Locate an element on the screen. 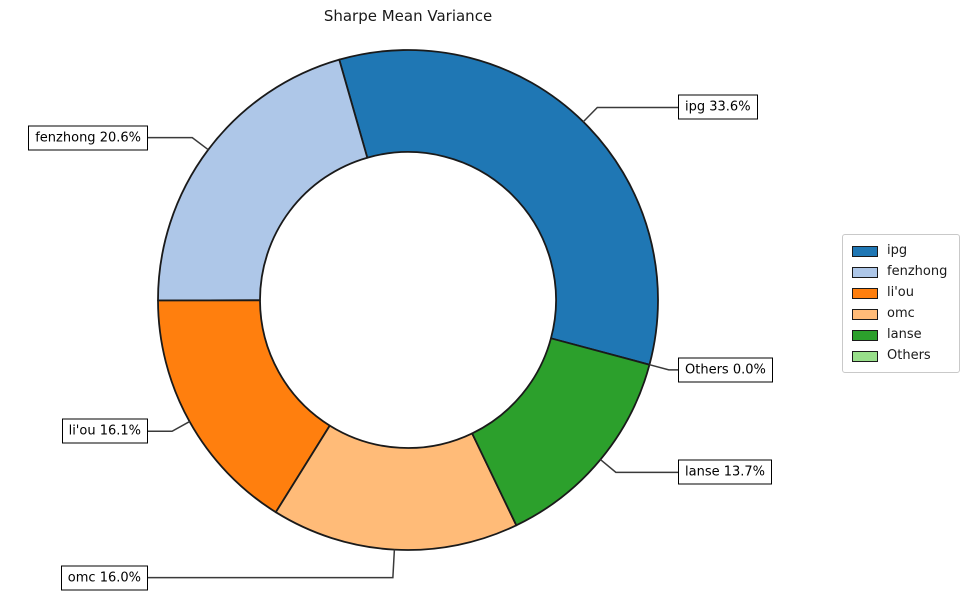 This screenshot has height=594, width=978. legend-item-fenzhong: fenzhong is located at coordinates (899, 272).